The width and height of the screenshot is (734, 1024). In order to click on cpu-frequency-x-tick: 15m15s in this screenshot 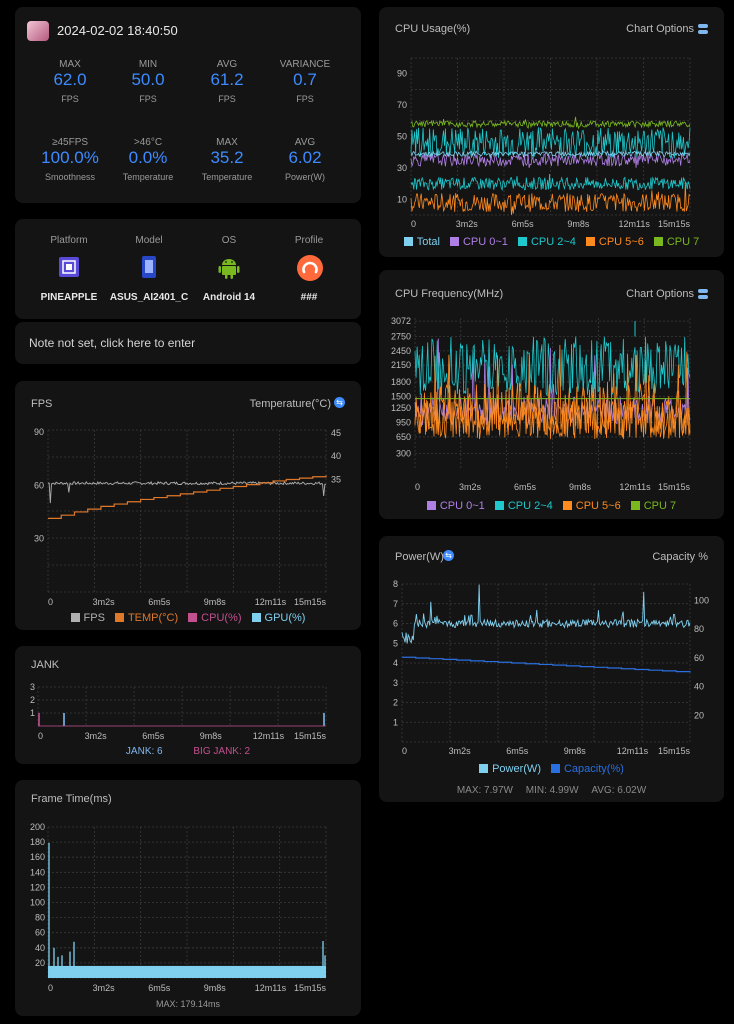, I will do `click(674, 487)`.